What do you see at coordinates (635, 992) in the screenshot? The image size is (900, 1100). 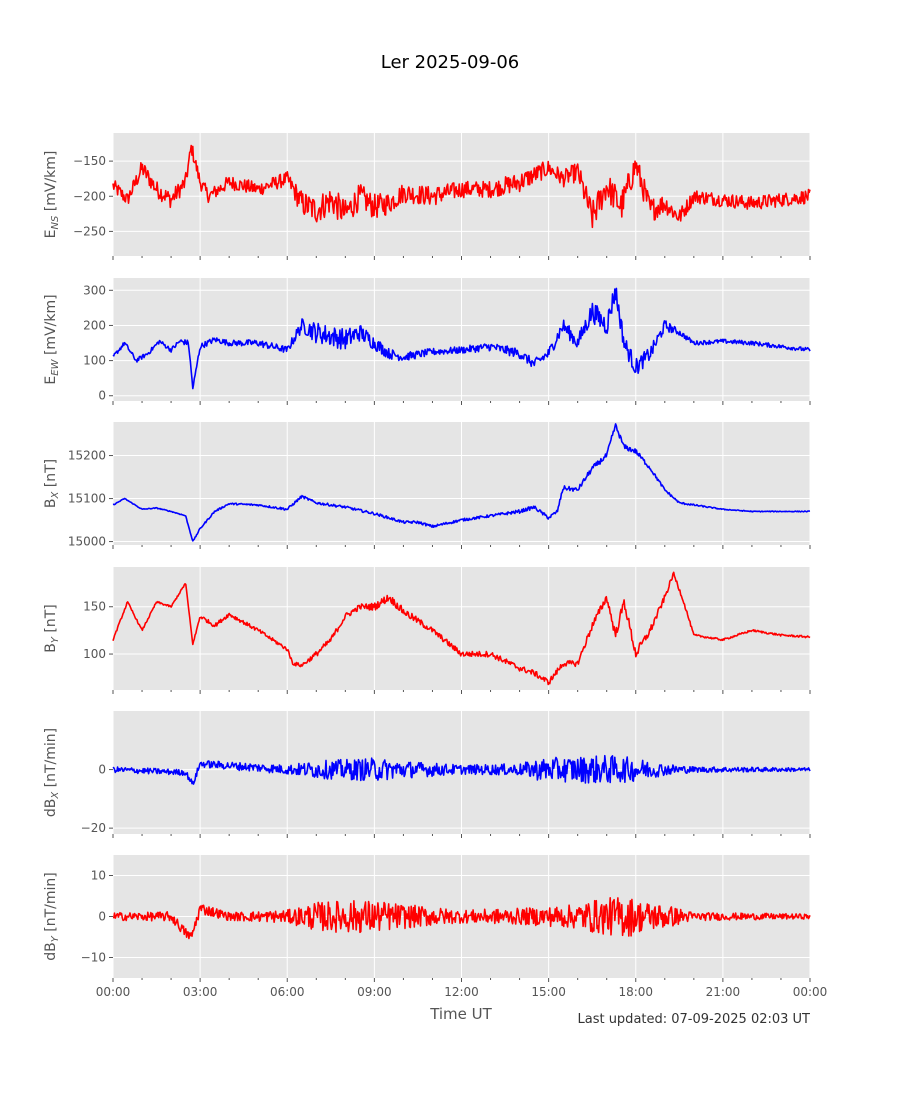 I see `x-tick-label: 18:00` at bounding box center [635, 992].